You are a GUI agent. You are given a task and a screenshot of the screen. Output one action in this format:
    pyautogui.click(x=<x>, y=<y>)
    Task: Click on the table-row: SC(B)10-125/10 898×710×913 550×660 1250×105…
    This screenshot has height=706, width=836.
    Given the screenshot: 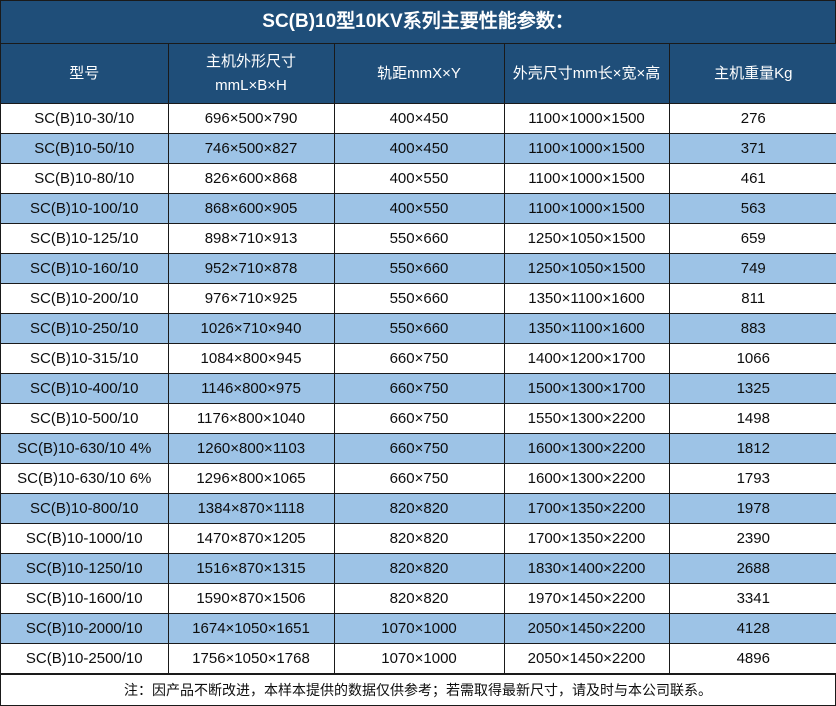 What is the action you would take?
    pyautogui.click(x=418, y=238)
    